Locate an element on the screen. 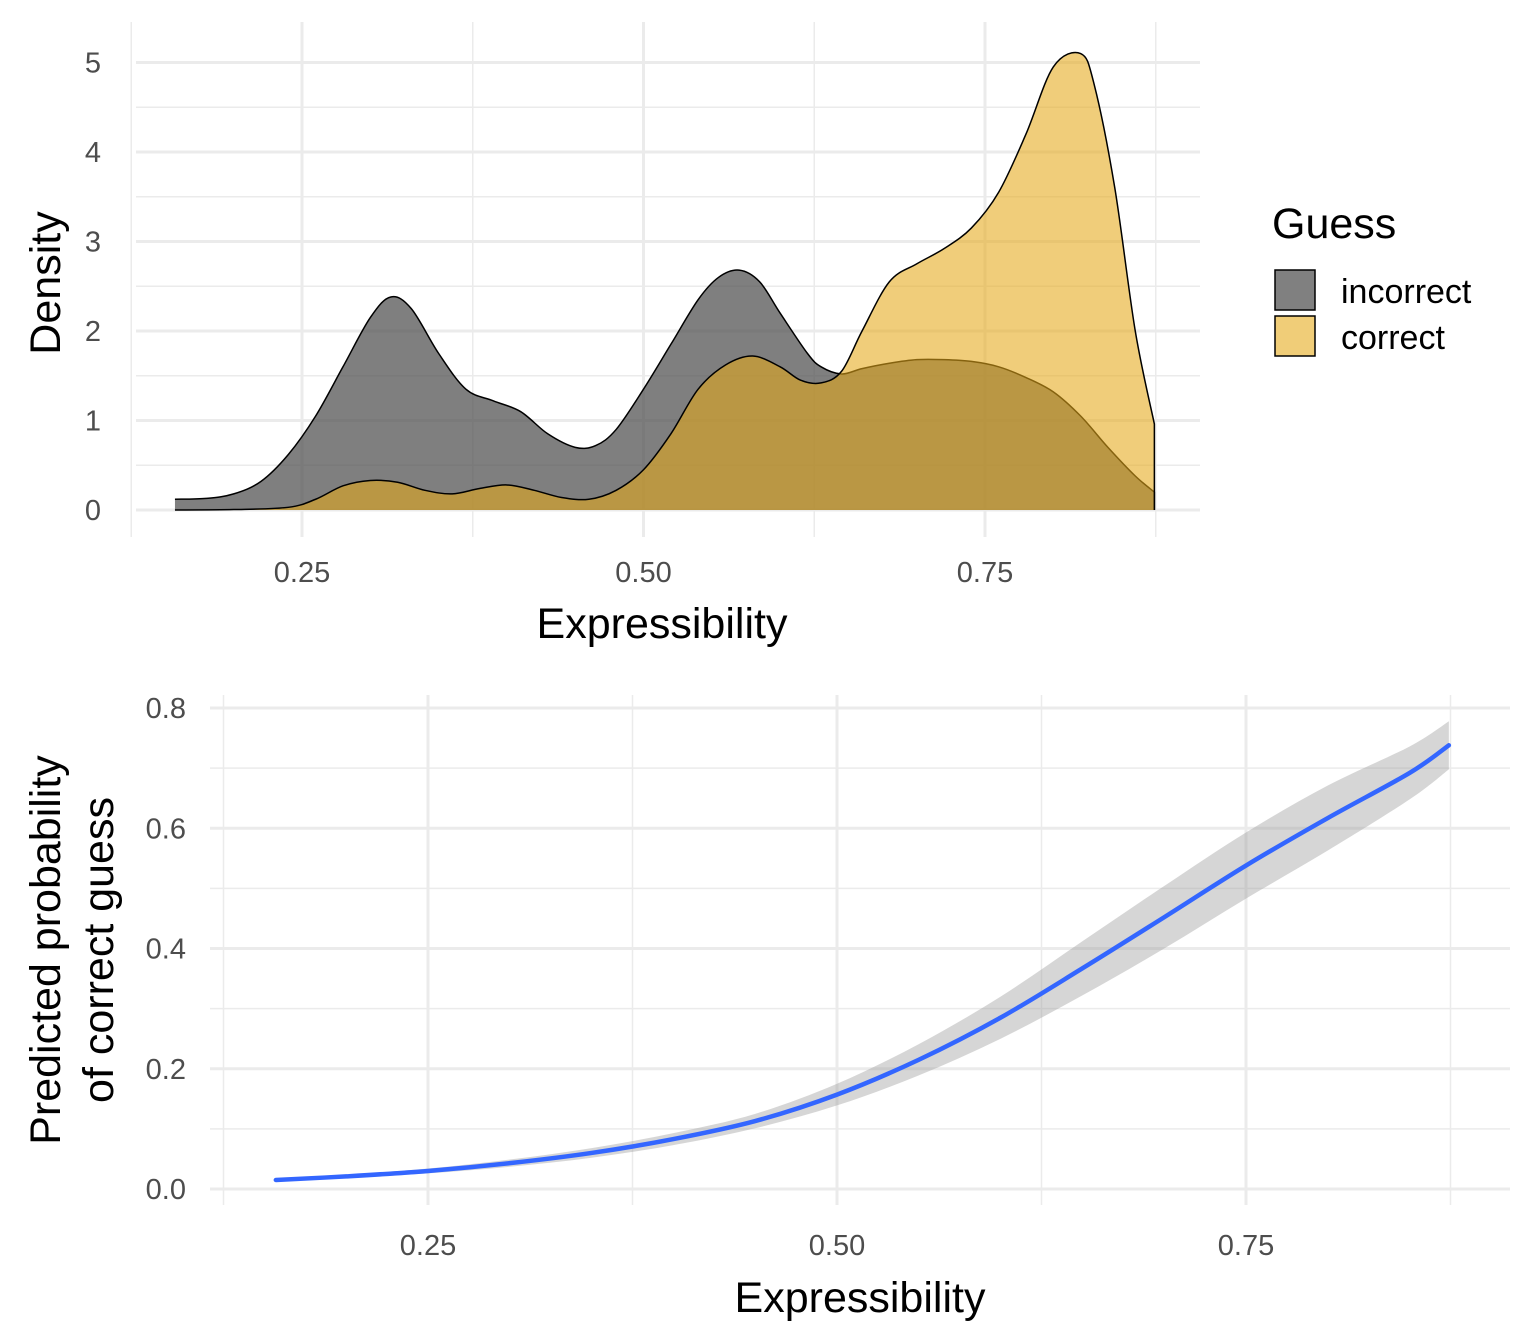 This screenshot has height=1344, width=1536. density-x-tick-label: 0.50 is located at coordinates (643, 573).